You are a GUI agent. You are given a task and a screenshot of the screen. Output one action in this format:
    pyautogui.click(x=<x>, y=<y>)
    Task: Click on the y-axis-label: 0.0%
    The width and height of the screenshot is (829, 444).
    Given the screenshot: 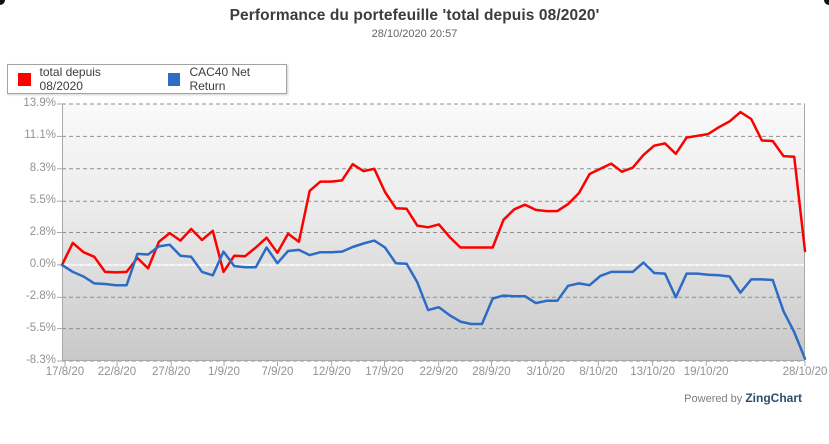 What is the action you would take?
    pyautogui.click(x=42, y=263)
    